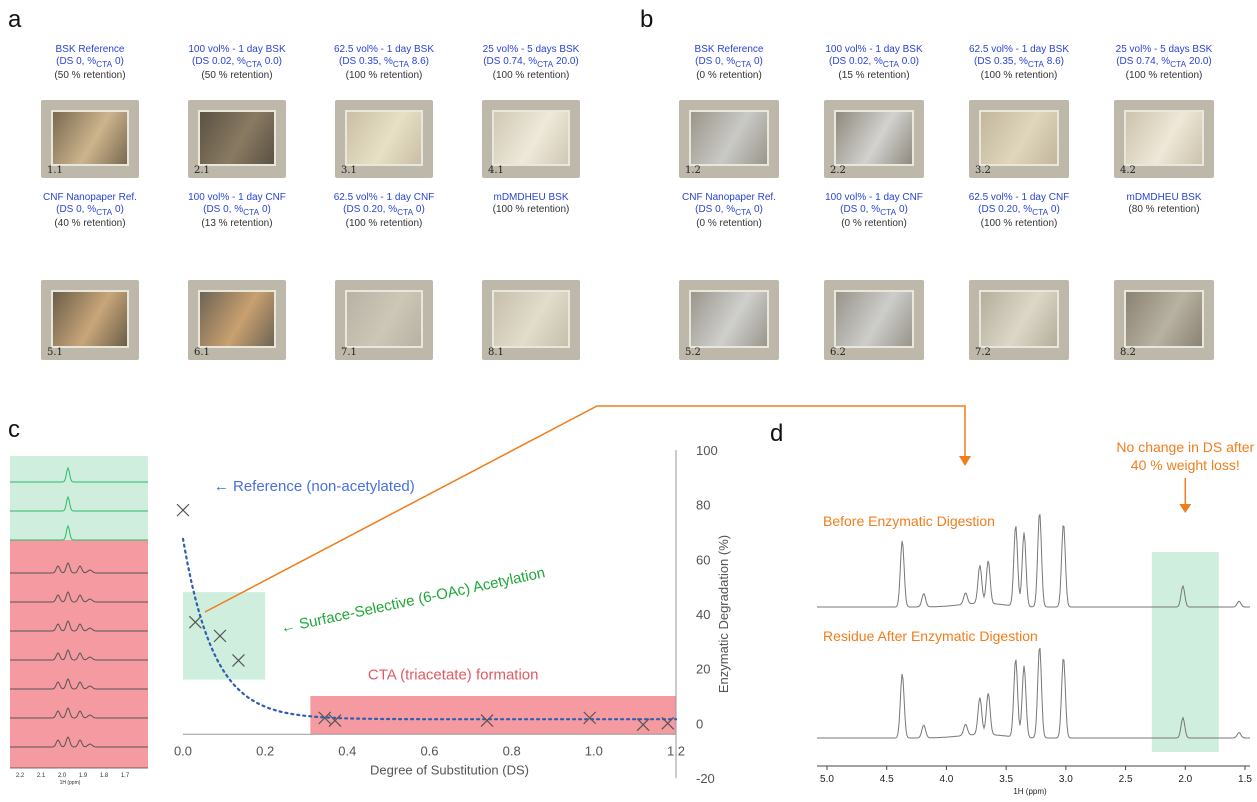 Image resolution: width=1257 pixels, height=802 pixels. I want to click on reference-annotation: ← Reference (non-acetylated), so click(314, 486).